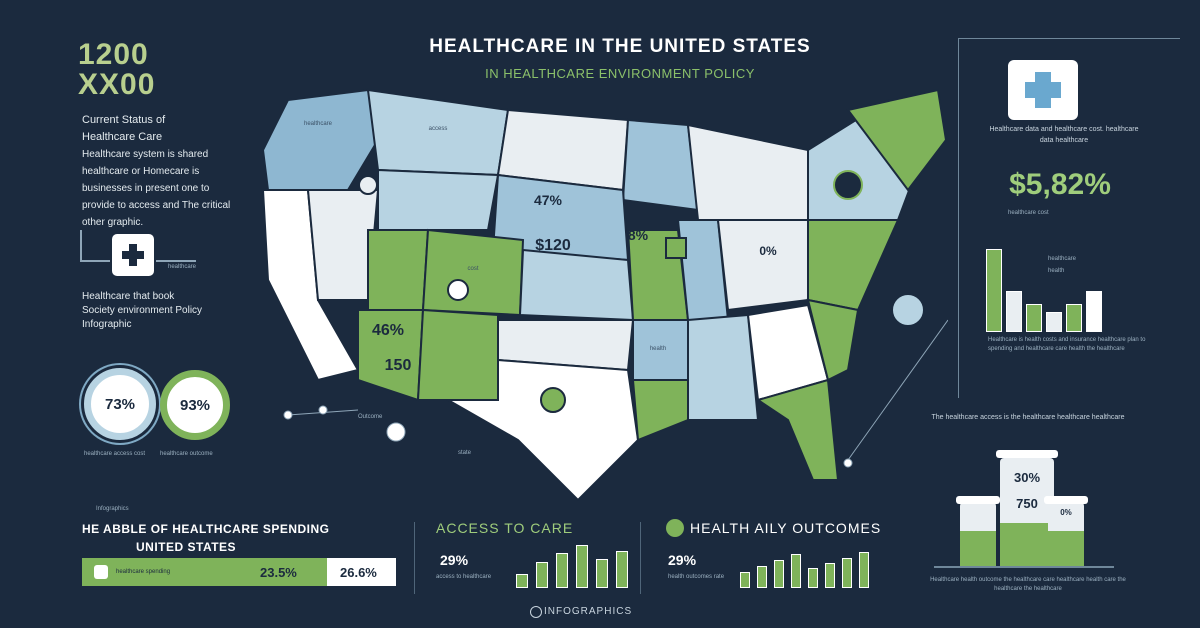 The image size is (1200, 628). I want to click on cross-icon, so click(676, 248).